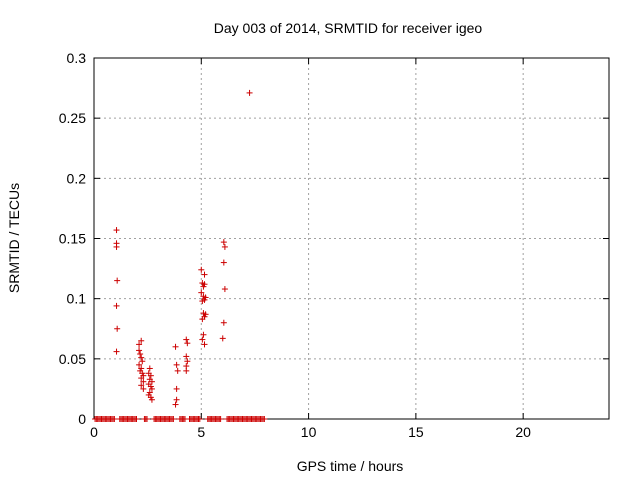  I want to click on x-tick-label: 5, so click(201, 432).